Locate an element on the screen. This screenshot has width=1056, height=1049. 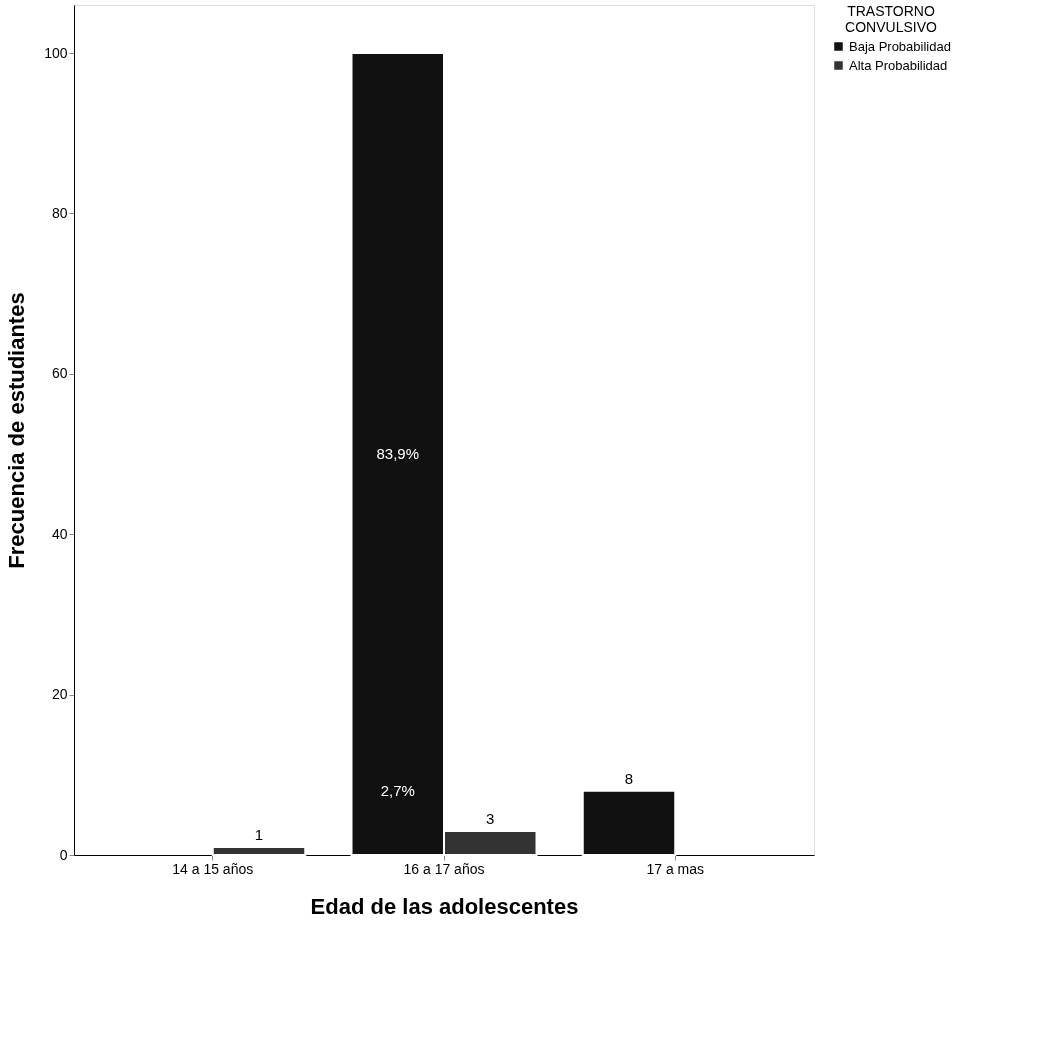
annotation: 83,9% is located at coordinates (398, 454).